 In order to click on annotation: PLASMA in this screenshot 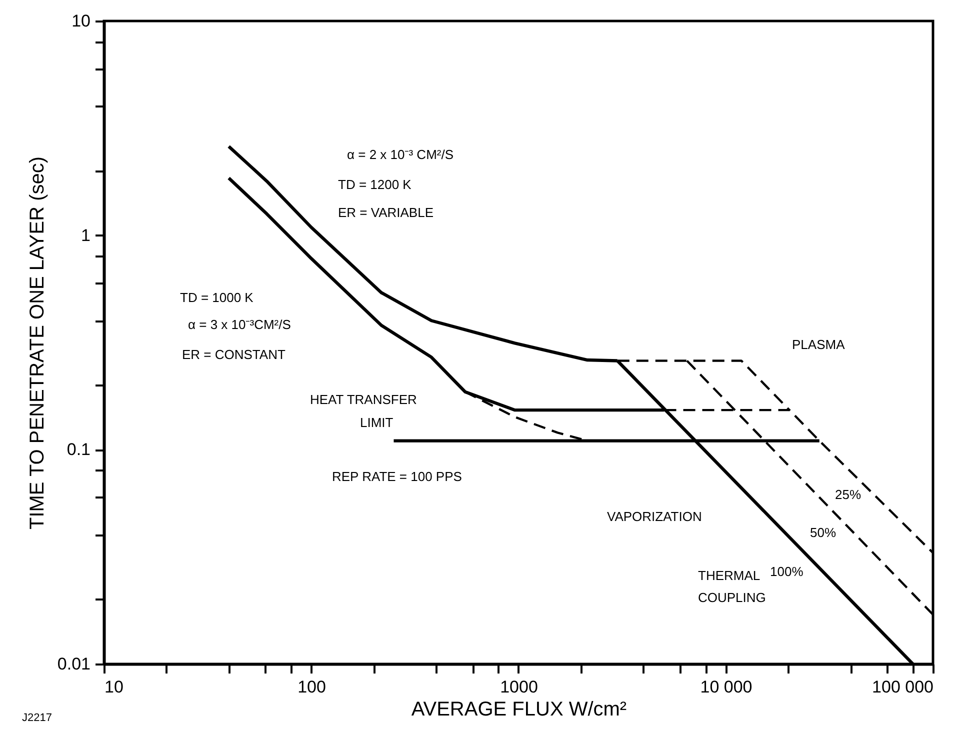, I will do `click(819, 344)`.